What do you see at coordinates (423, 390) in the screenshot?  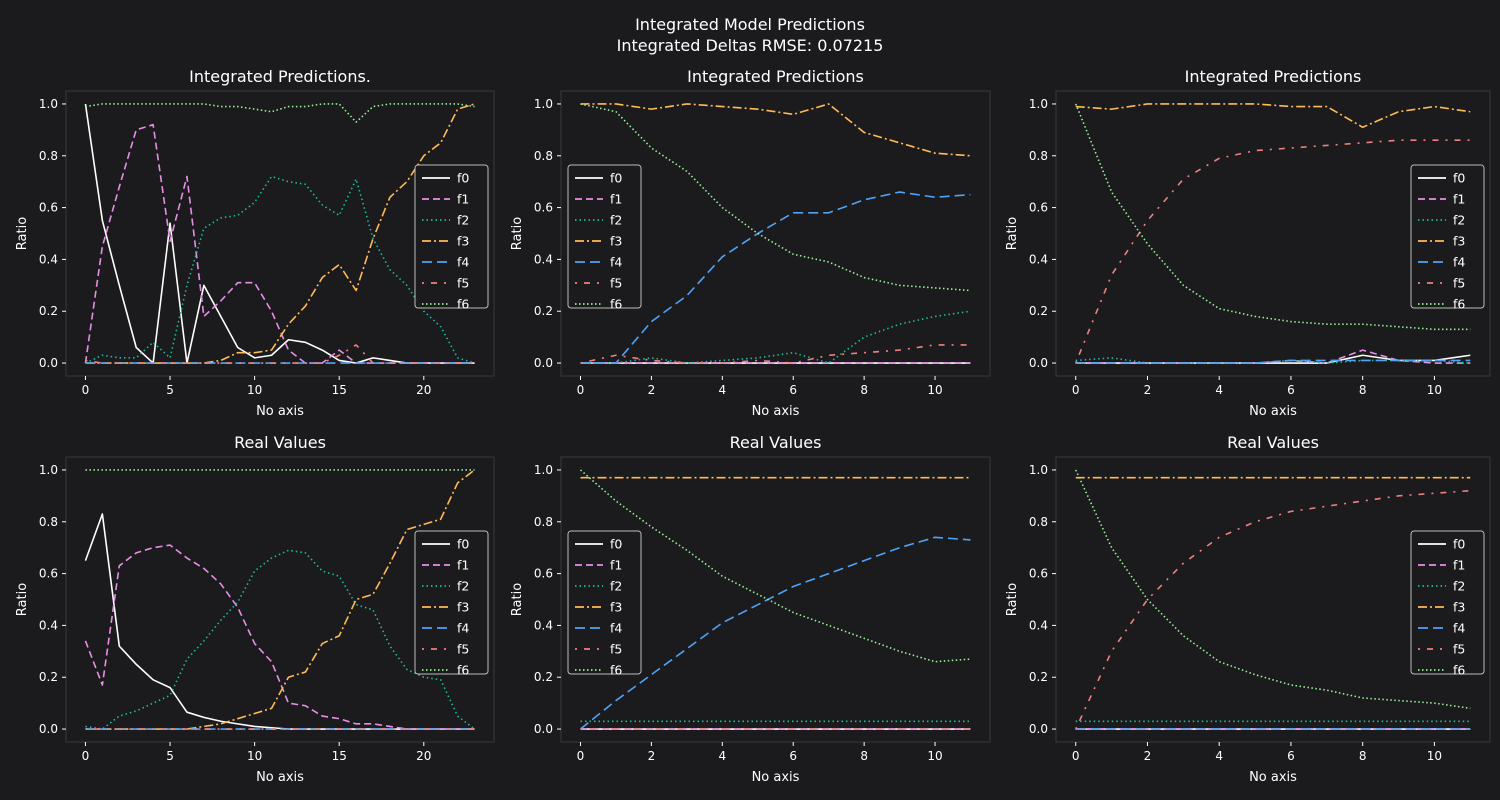 I see `x-tick-label: 20` at bounding box center [423, 390].